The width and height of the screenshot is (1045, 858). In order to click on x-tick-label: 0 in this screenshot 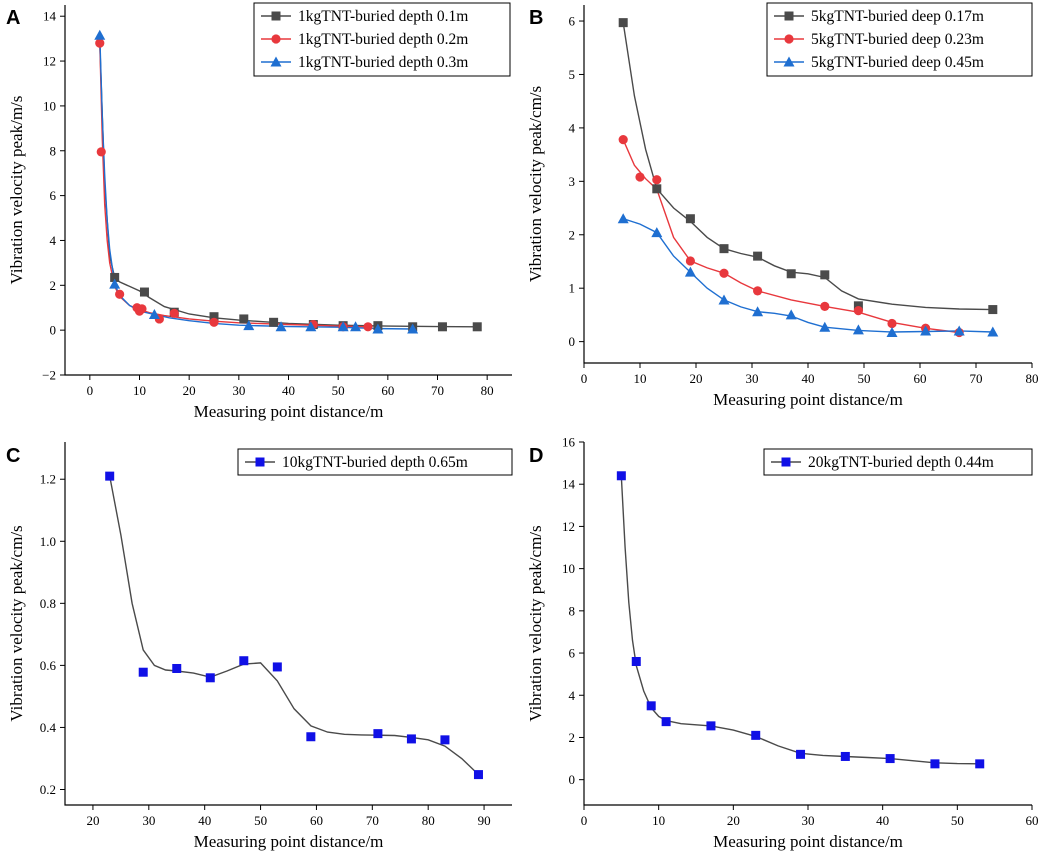, I will do `click(584, 378)`.